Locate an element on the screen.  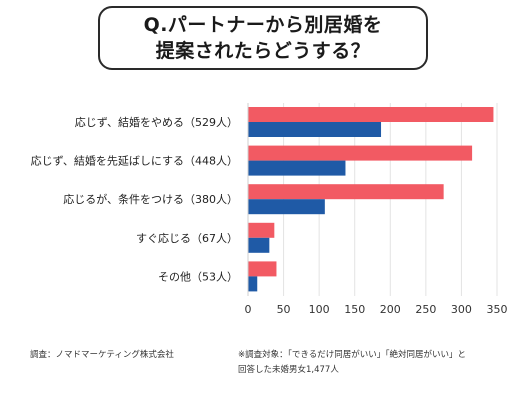
category-label: すぐ応じる（67人） is located at coordinates (187, 238).